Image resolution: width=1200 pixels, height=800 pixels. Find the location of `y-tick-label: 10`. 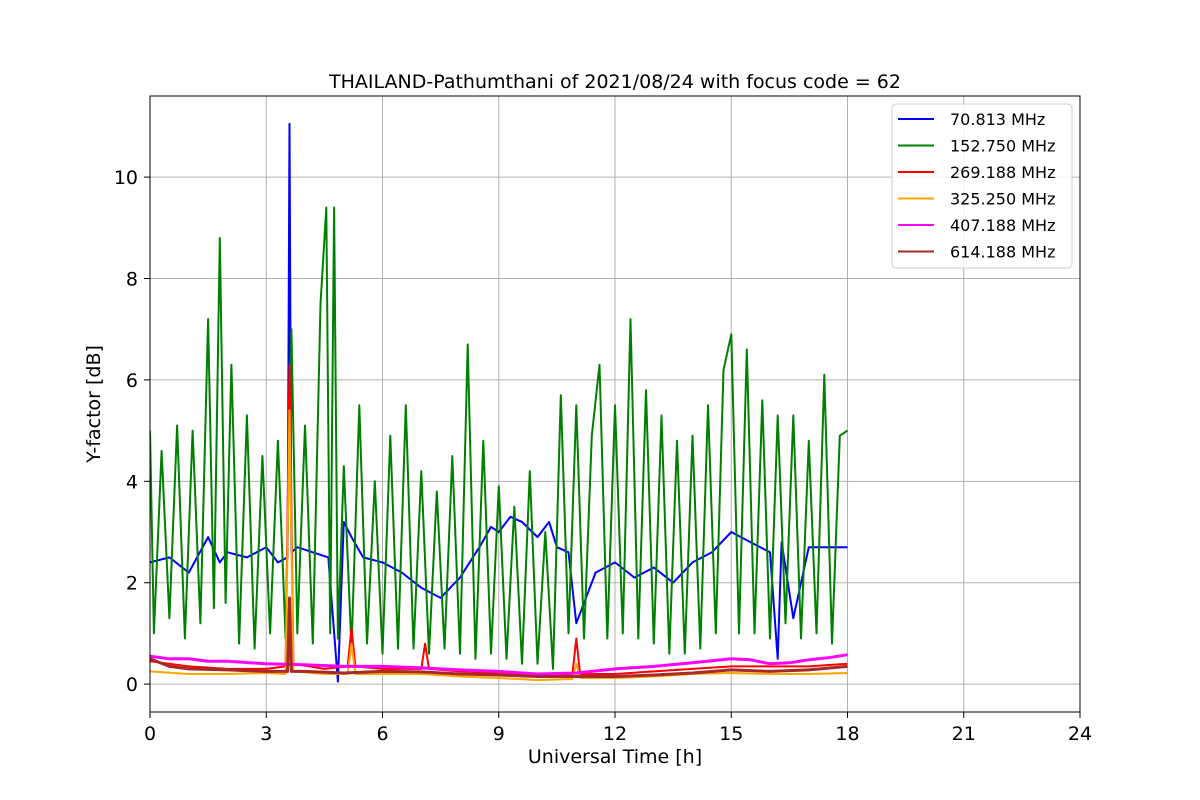

y-tick-label: 10 is located at coordinates (126, 178).